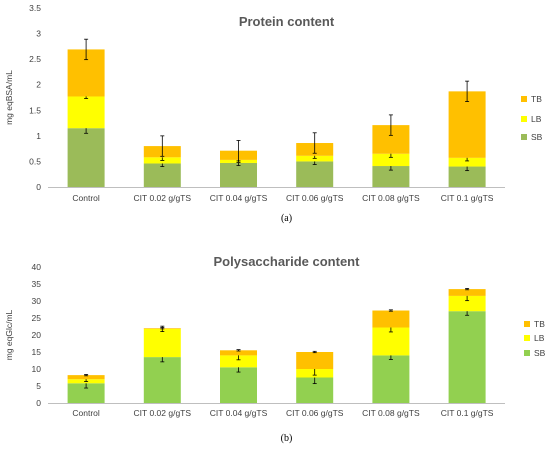  What do you see at coordinates (38, 403) in the screenshot?
I see `chart1-y-tick-label: 0` at bounding box center [38, 403].